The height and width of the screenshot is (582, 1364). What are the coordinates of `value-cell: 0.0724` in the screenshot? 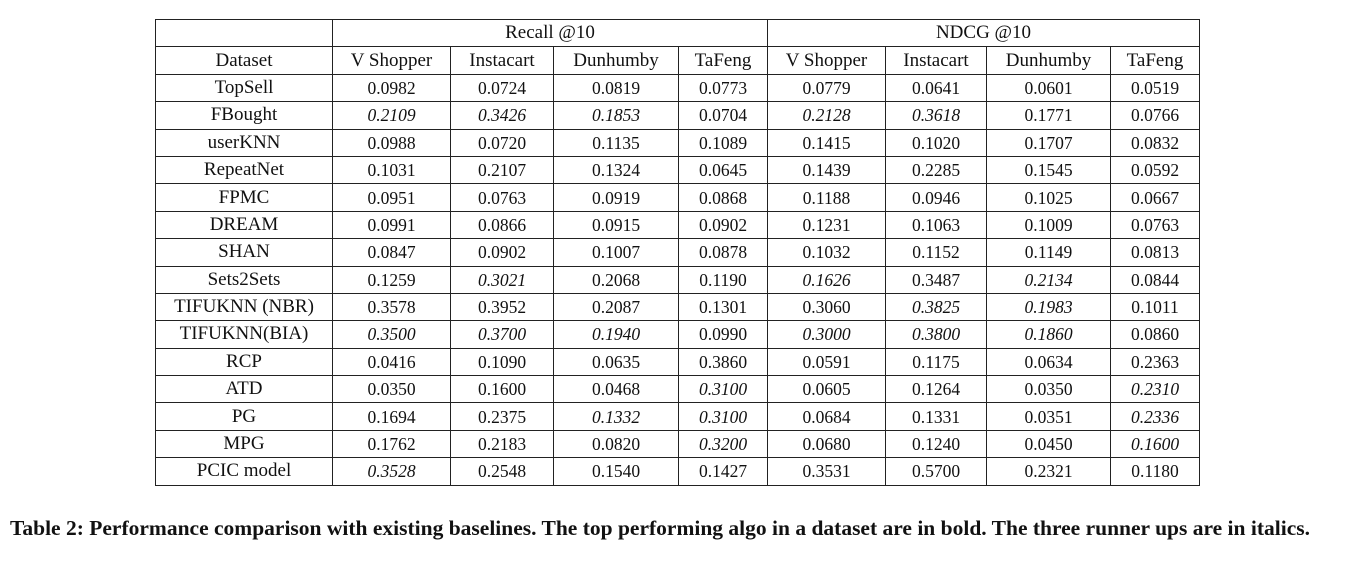 It's located at (502, 88).